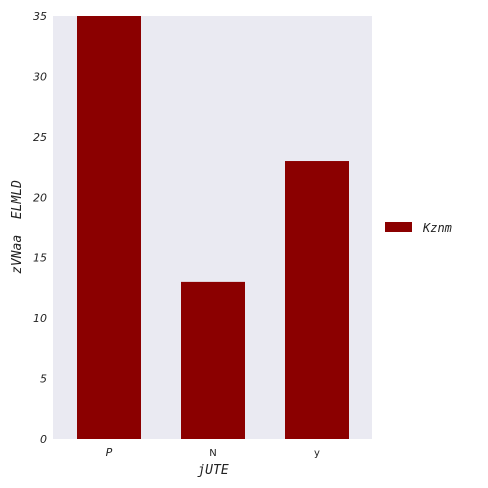 This screenshot has height=488, width=488. I want to click on x-tick-label: N, so click(212, 453).